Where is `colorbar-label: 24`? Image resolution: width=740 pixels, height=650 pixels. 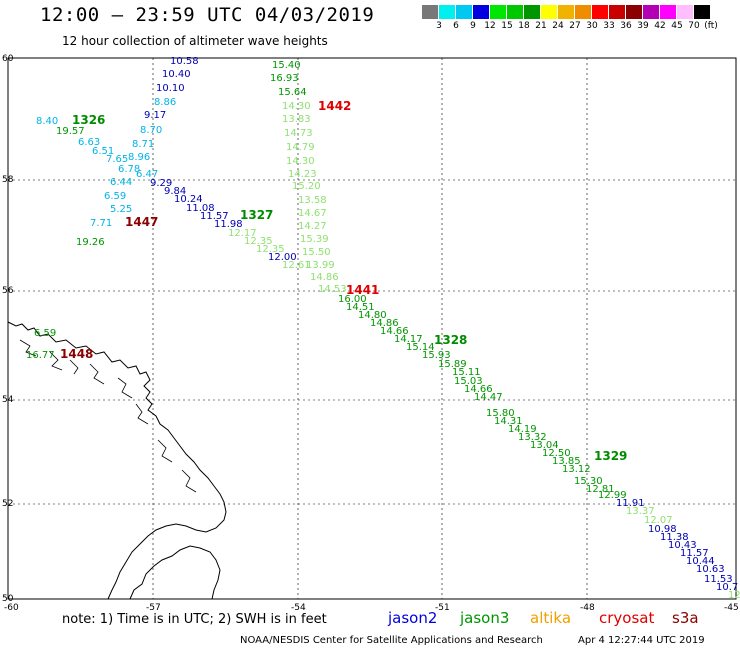
colorbar-label: 24 is located at coordinates (558, 26).